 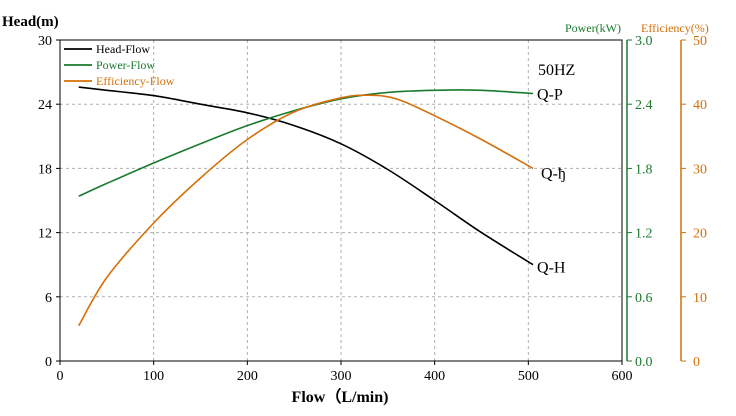 I want to click on y-left-tick-label: 24, so click(x=45, y=105).